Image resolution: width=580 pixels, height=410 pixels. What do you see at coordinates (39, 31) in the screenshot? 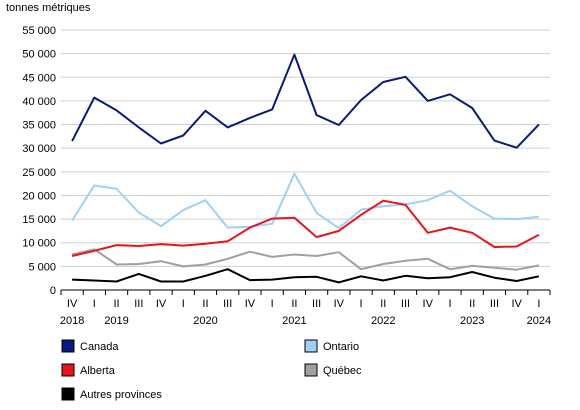
I see `y-tick-label: 55 000` at bounding box center [39, 31].